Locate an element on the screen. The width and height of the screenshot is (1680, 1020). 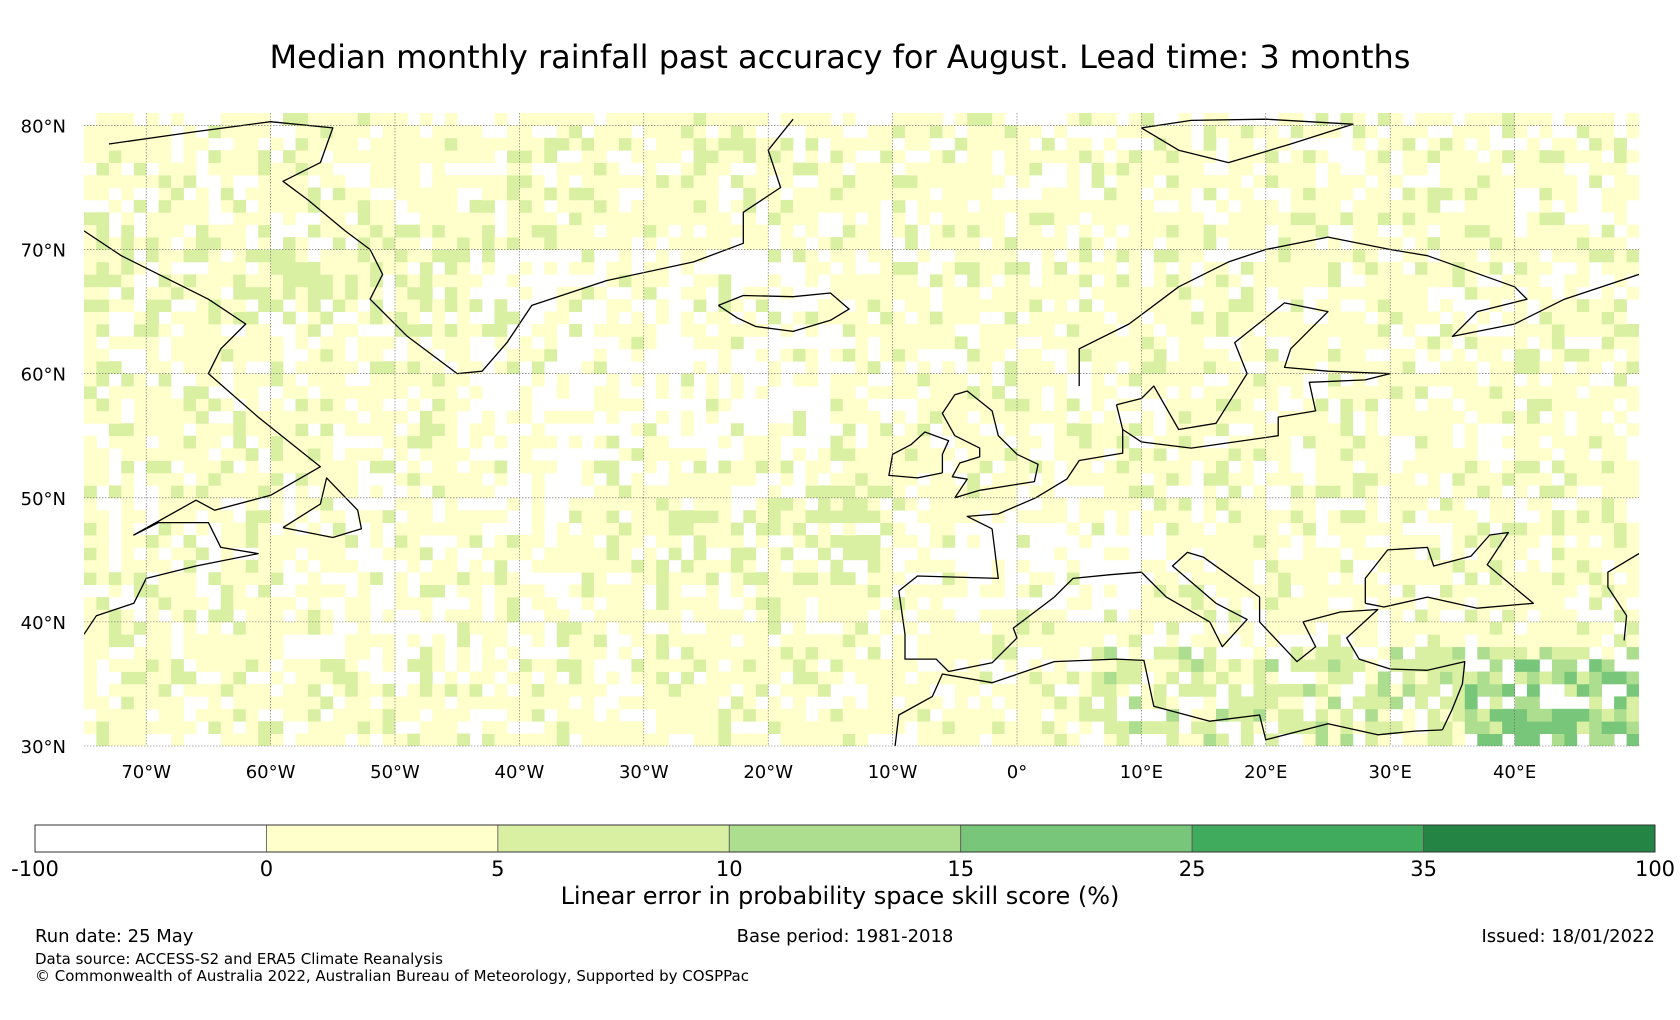
latitude-labels: 80°N 70°N 60°N 50°N 40°N 30°N is located at coordinates (43, 437).